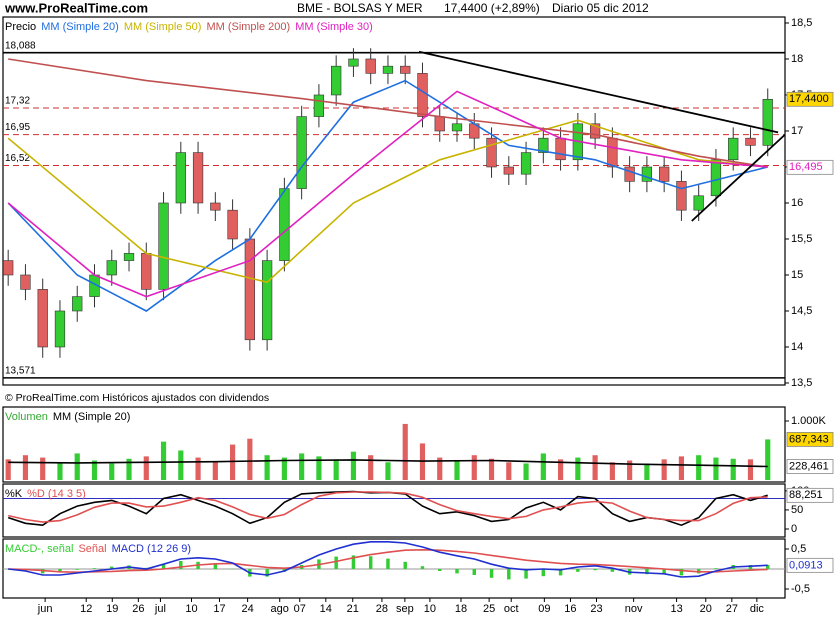 This screenshot has height=625, width=835. I want to click on symbol: BME - BOLSAS Y MER, so click(360, 8).